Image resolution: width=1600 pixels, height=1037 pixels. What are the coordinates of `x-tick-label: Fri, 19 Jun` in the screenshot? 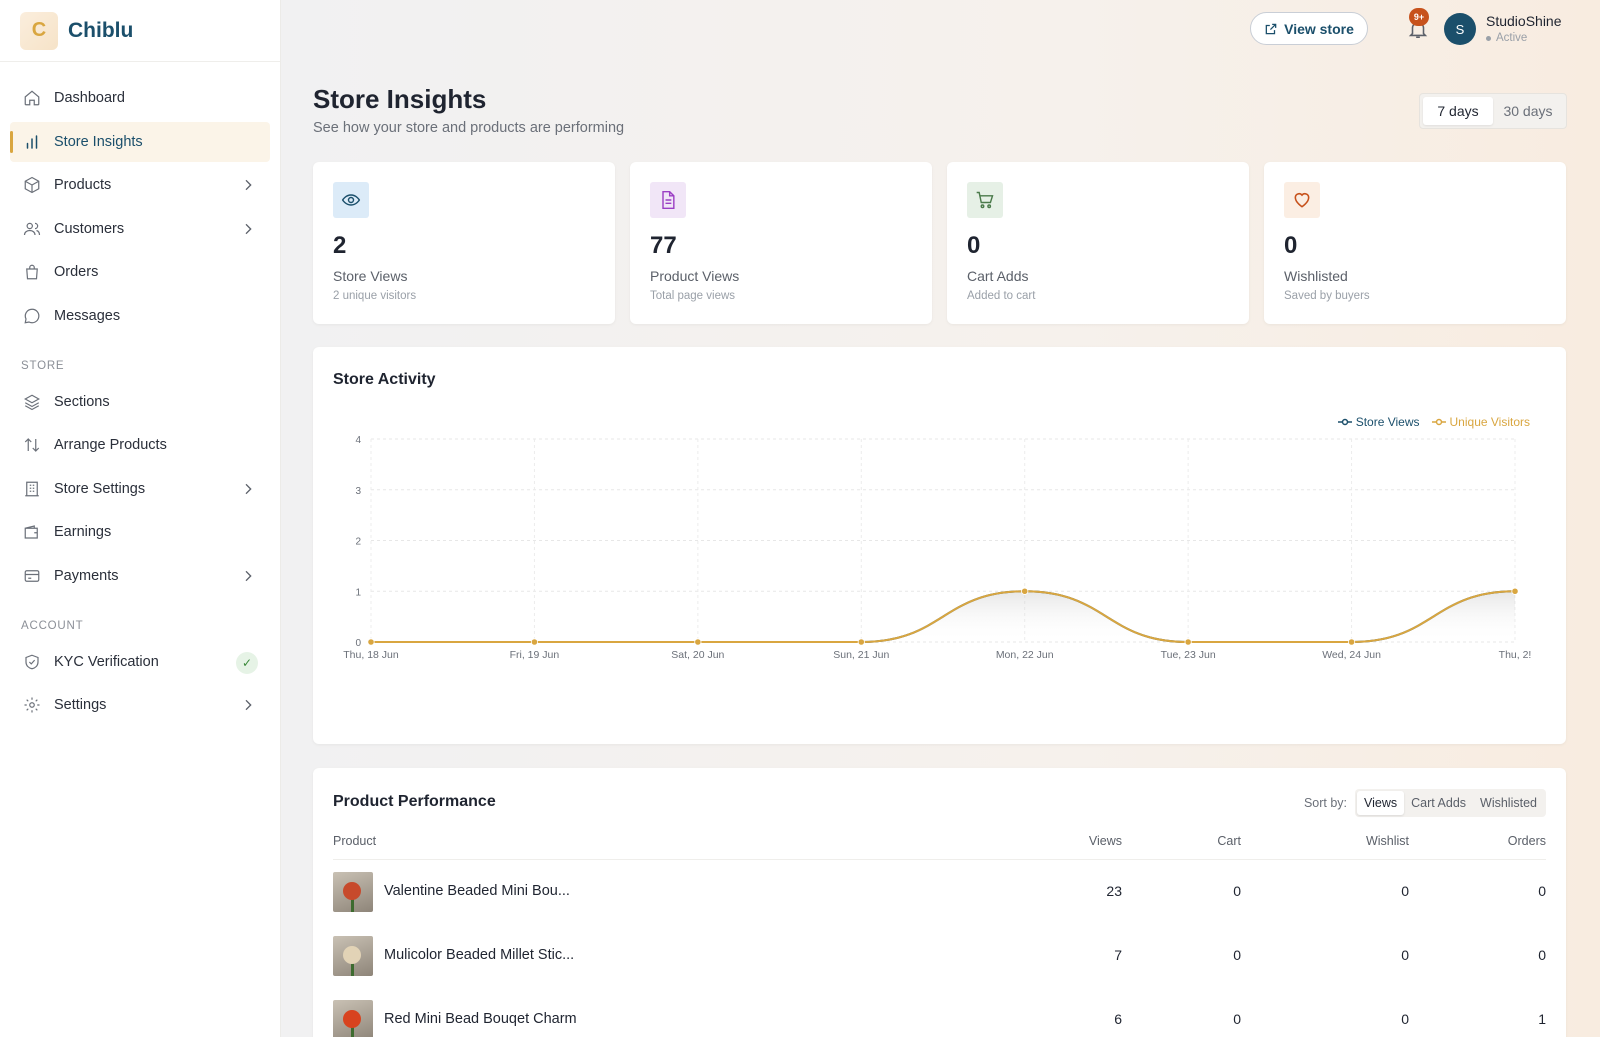 It's located at (535, 655).